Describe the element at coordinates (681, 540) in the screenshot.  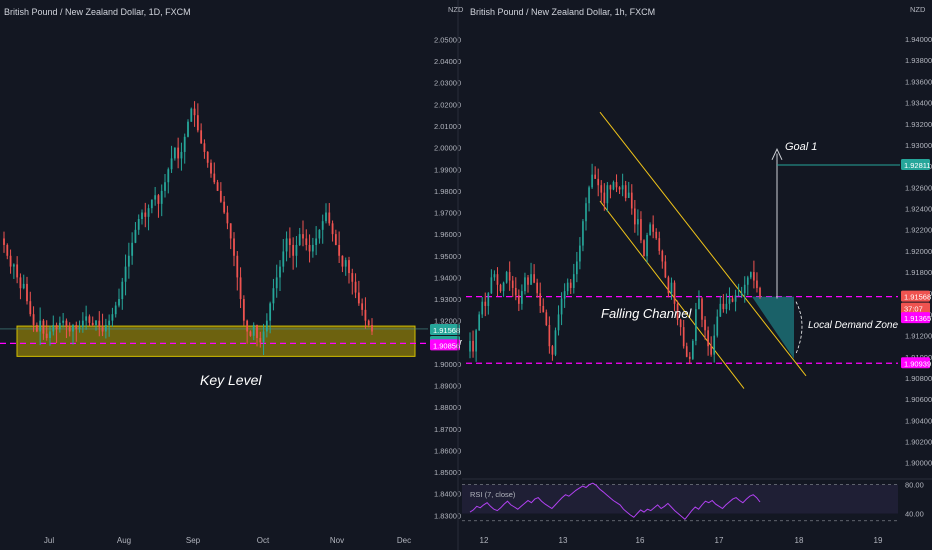
I see `hourly-time-axis: 12 13 16 17 18 19` at that location.